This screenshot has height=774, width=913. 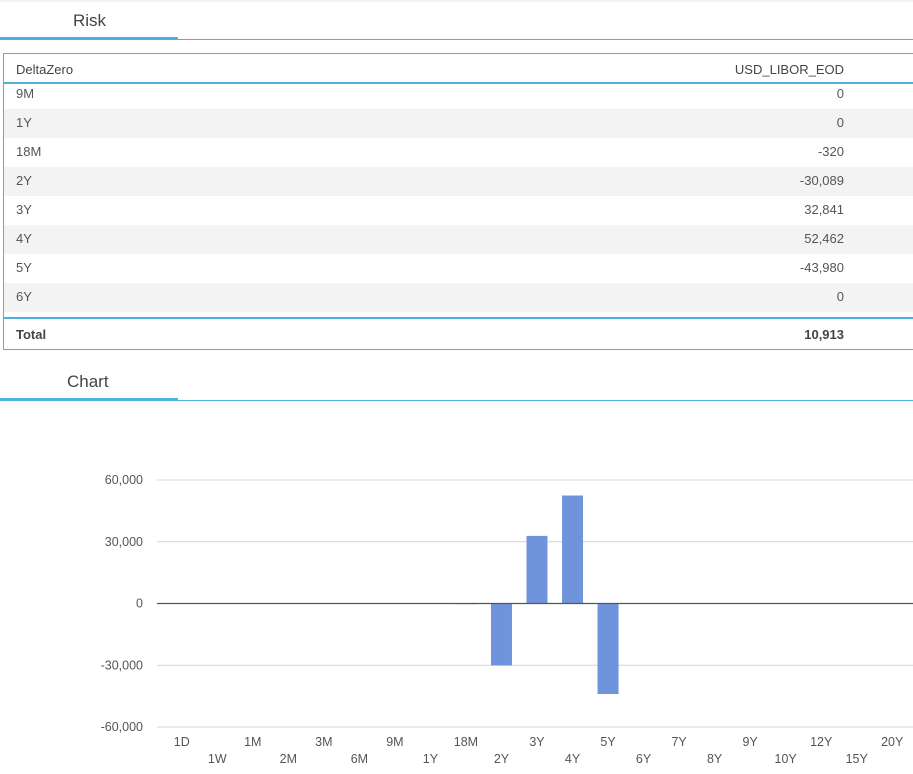 What do you see at coordinates (217, 759) in the screenshot?
I see `x-tick-label: 1W` at bounding box center [217, 759].